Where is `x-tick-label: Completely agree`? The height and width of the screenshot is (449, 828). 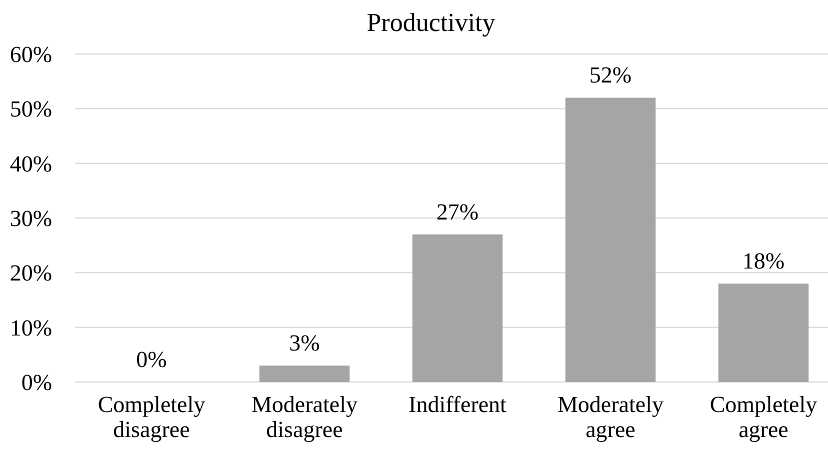 x-tick-label: Completely agree is located at coordinates (764, 417).